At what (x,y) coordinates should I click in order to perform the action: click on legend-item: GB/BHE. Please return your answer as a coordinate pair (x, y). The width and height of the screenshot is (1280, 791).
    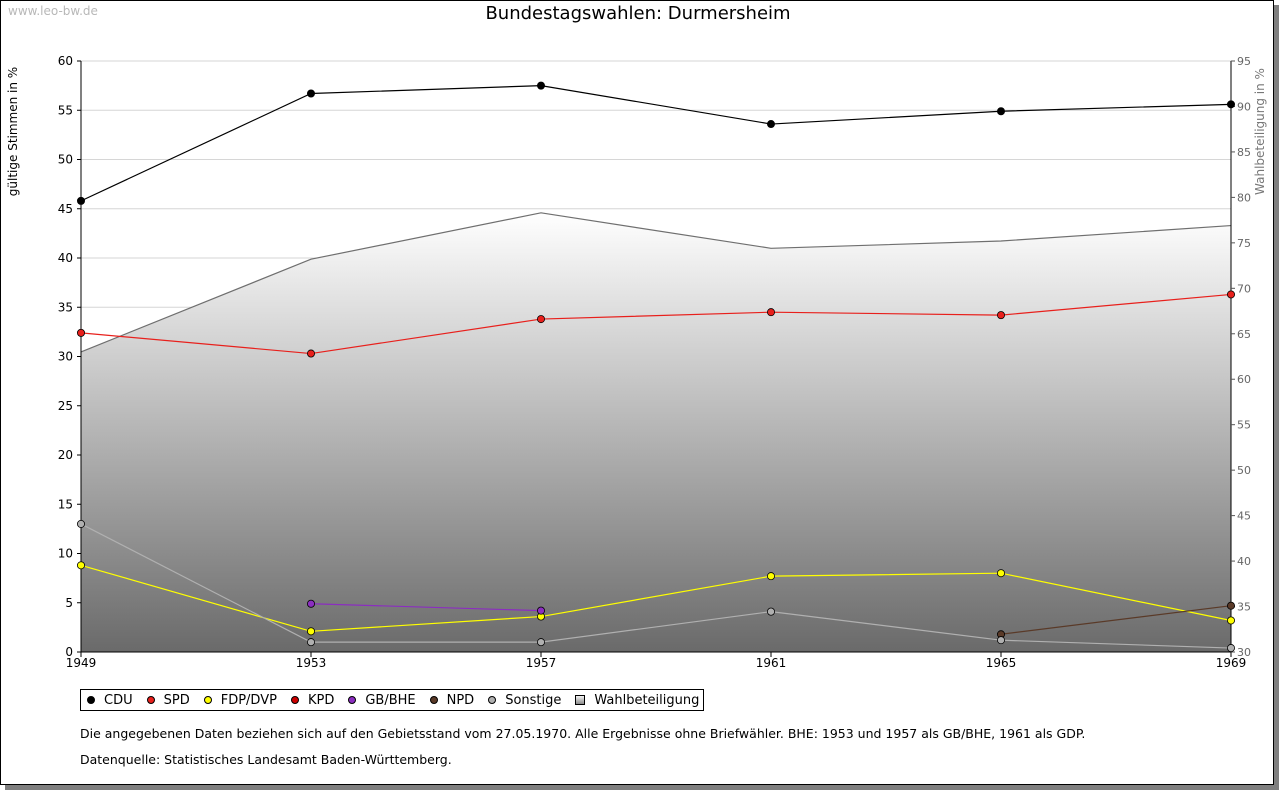
    Looking at the image, I should click on (382, 700).